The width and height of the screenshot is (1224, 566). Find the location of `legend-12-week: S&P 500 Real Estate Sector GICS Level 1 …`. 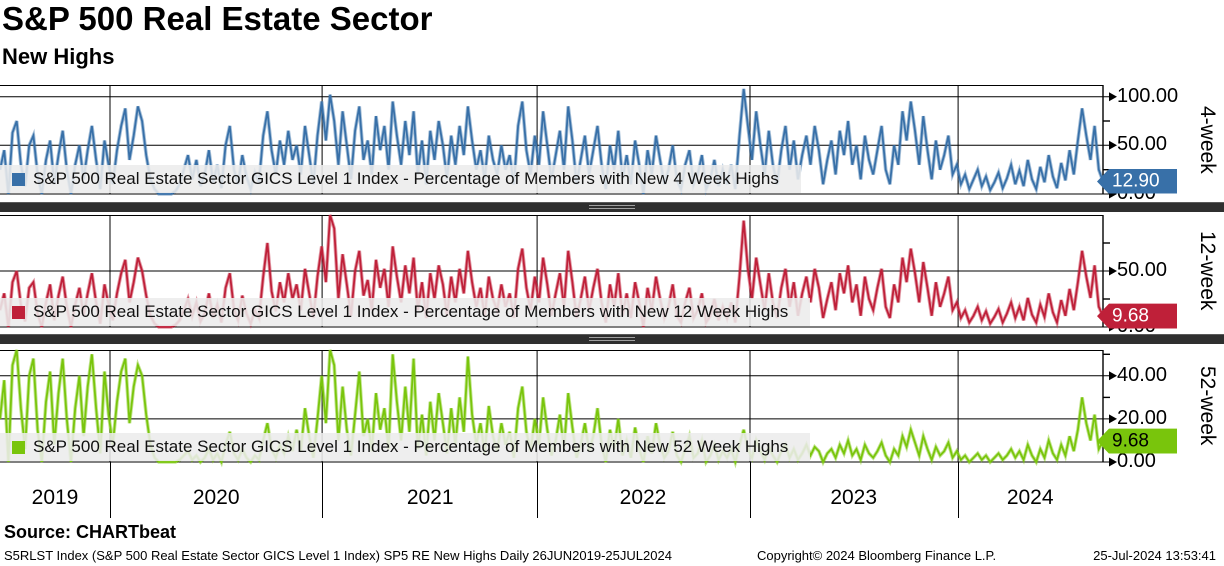

legend-12-week: S&P 500 Real Estate Sector GICS Level 1 … is located at coordinates (405, 312).